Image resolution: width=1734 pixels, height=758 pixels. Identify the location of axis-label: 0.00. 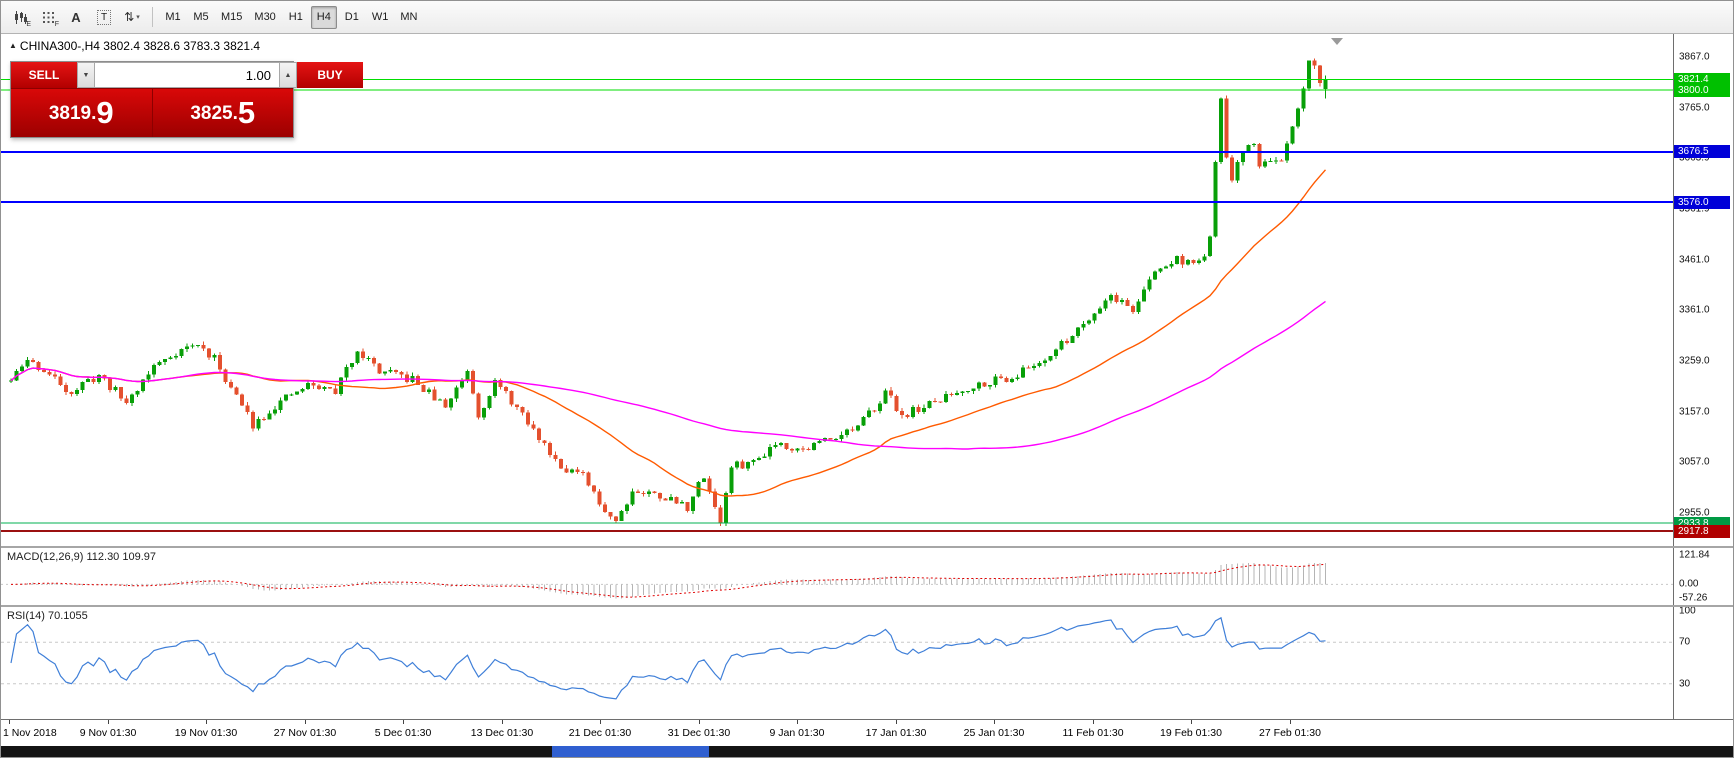
(1689, 584).